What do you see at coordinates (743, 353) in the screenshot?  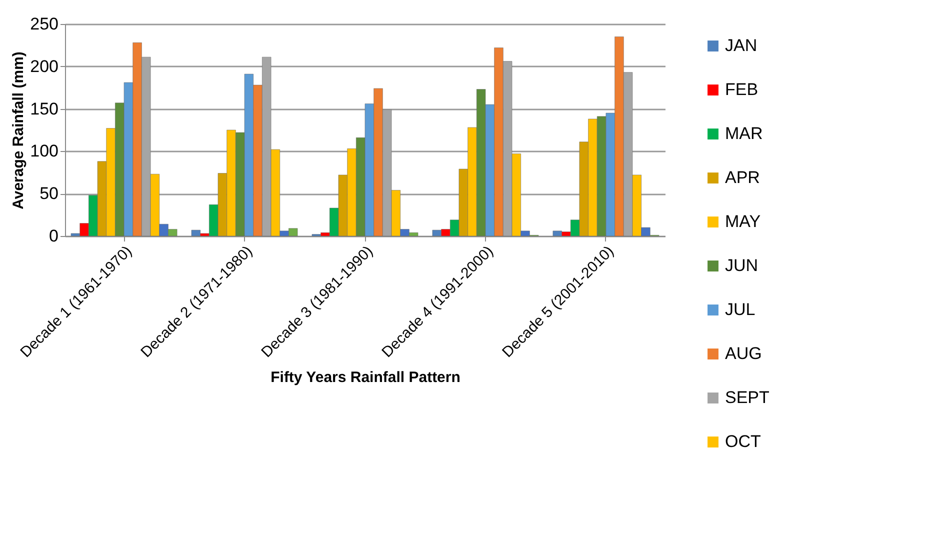 I see `legend-label: AUG` at bounding box center [743, 353].